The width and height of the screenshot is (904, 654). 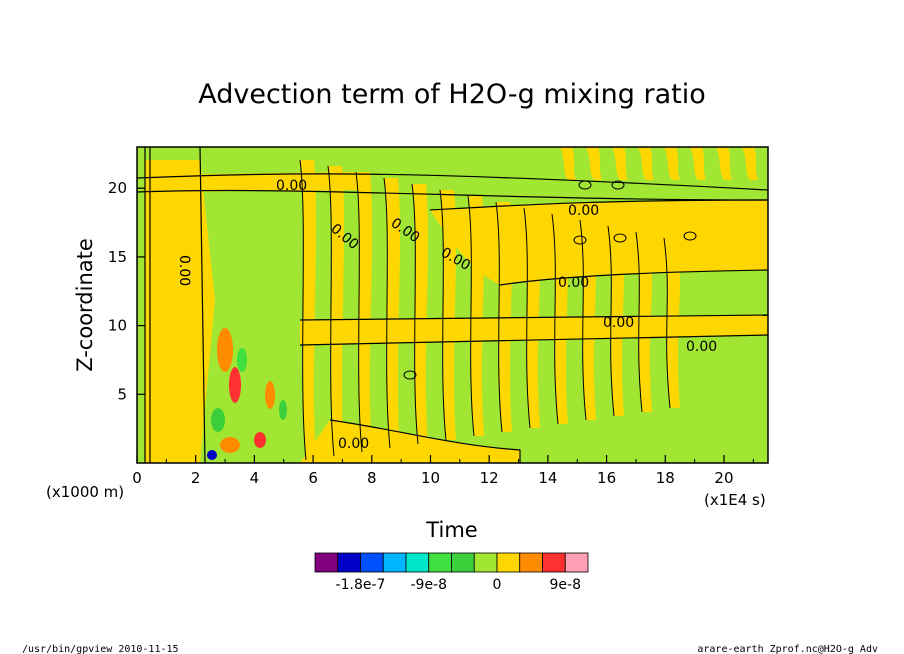 What do you see at coordinates (85, 305) in the screenshot?
I see `y-axis-label: Z-coordinate` at bounding box center [85, 305].